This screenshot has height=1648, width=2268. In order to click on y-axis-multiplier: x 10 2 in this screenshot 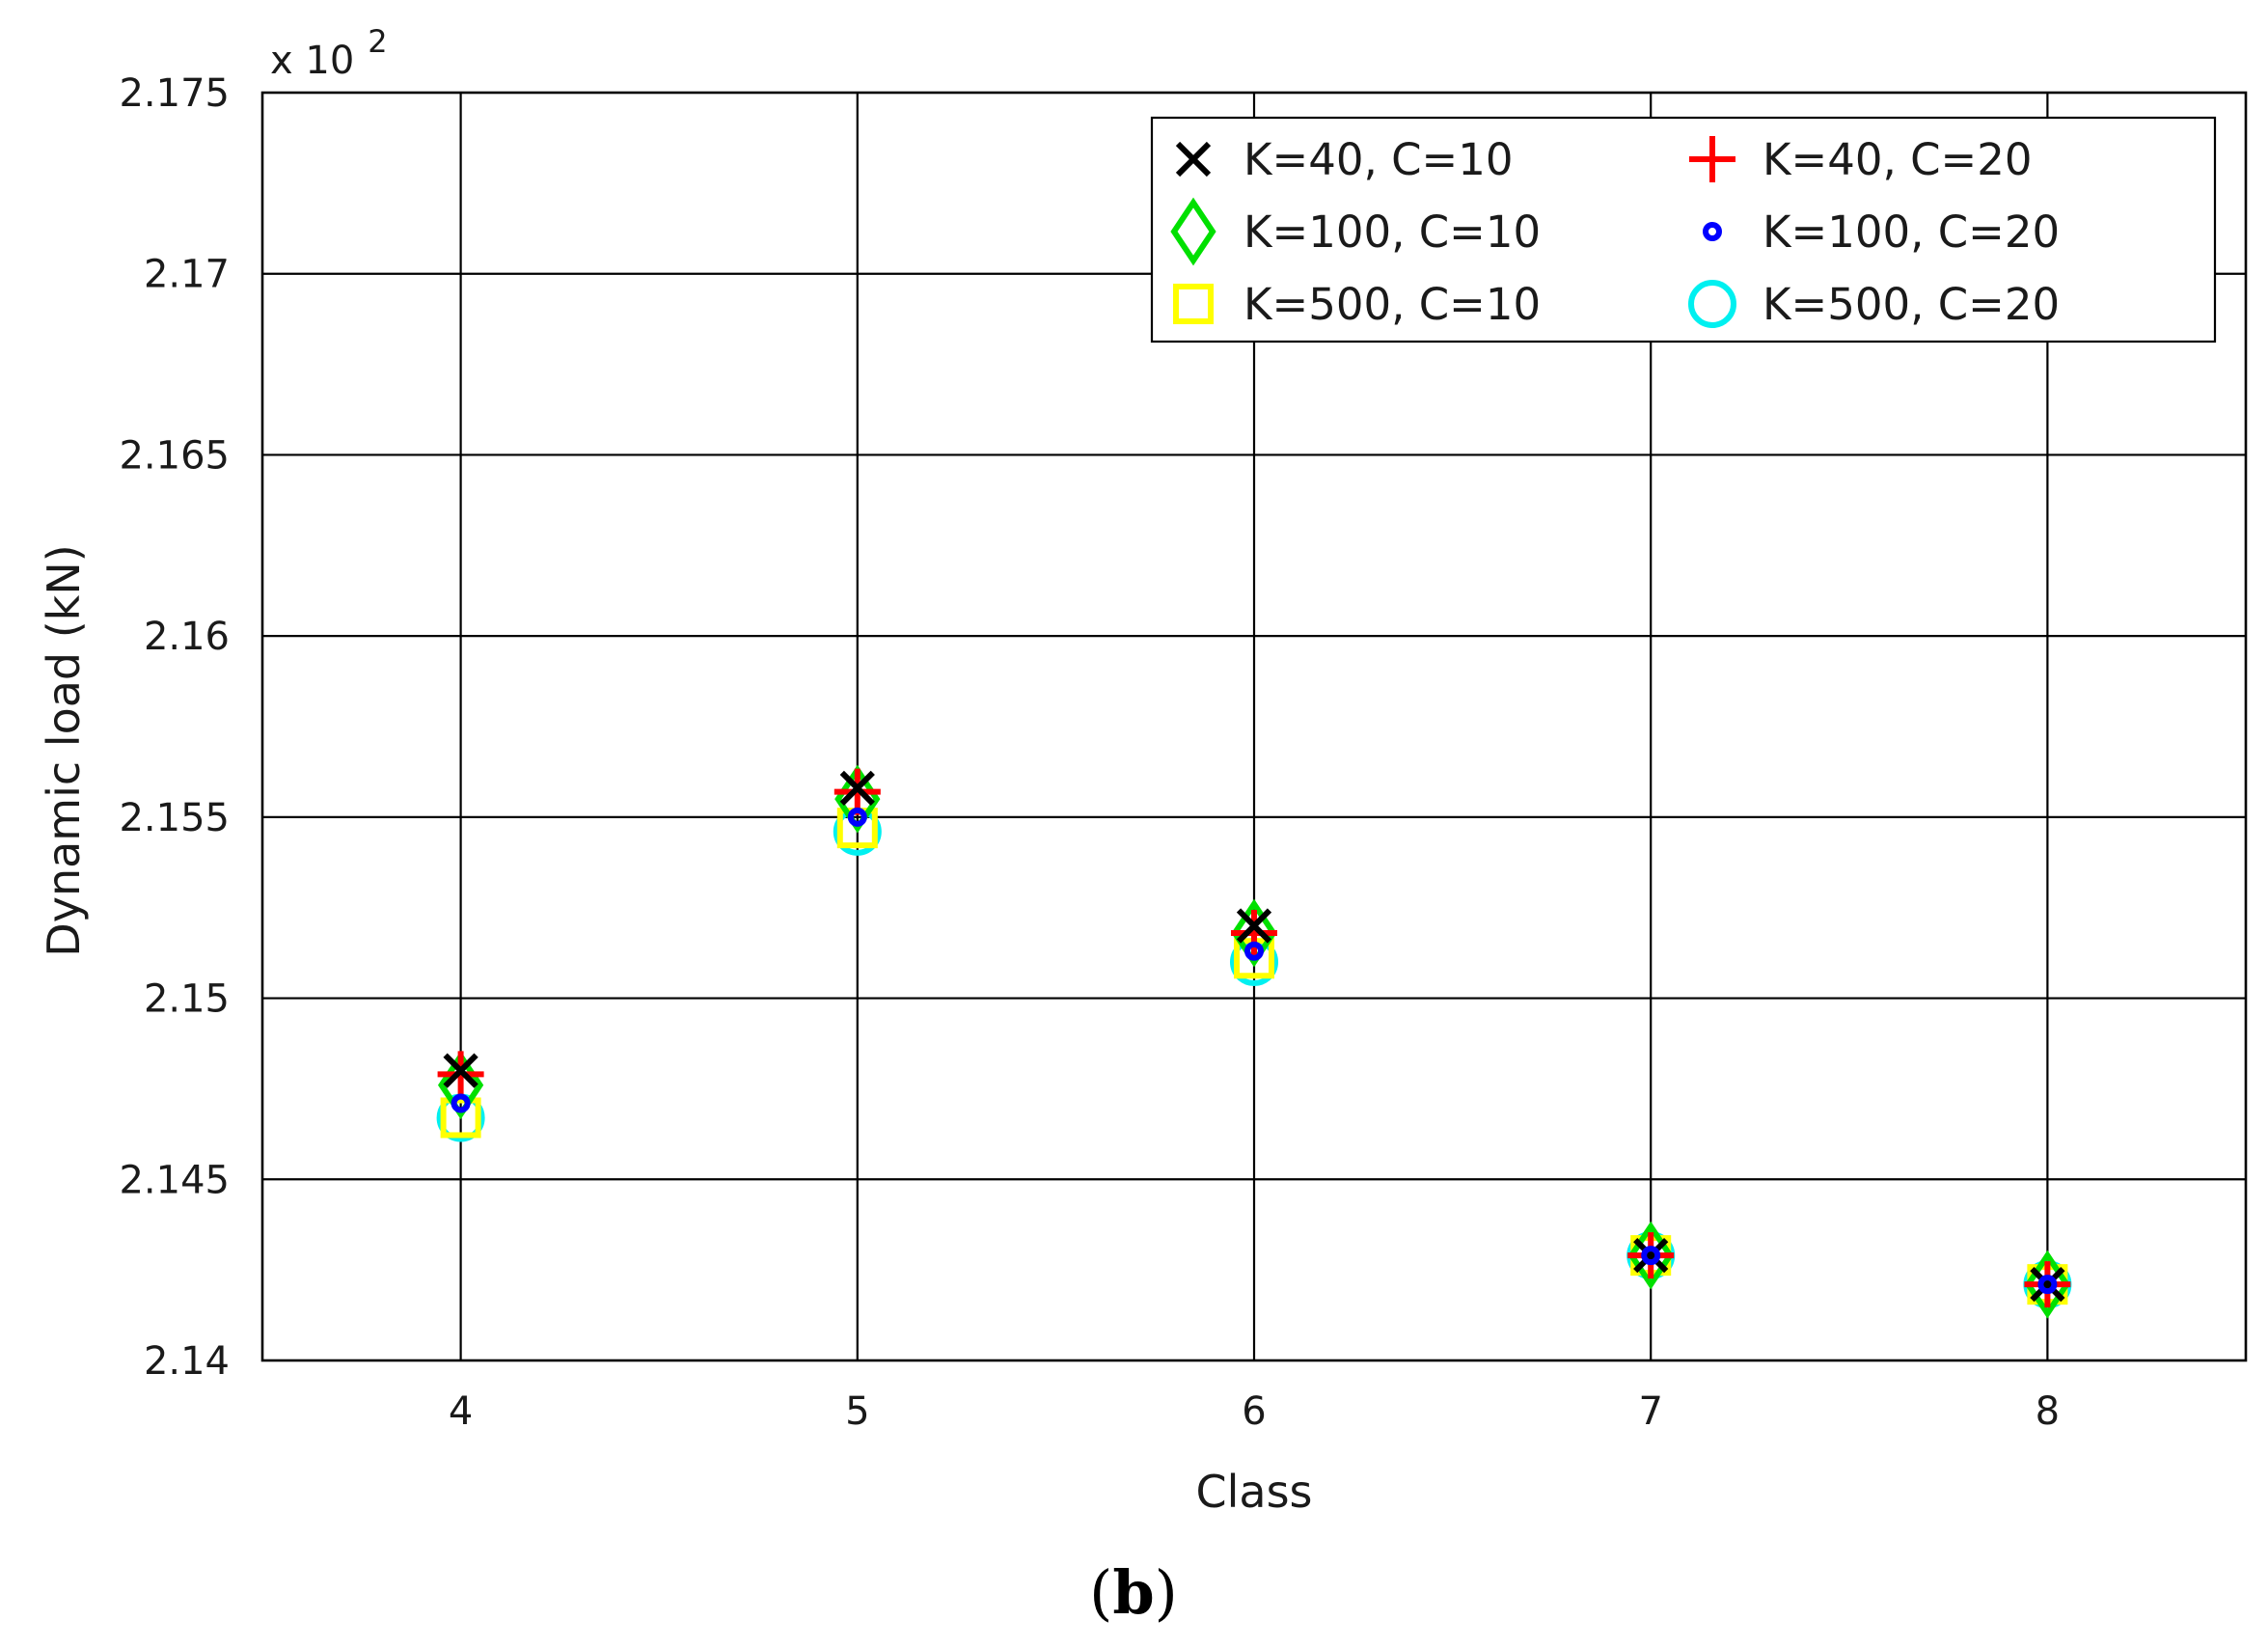, I will do `click(329, 53)`.